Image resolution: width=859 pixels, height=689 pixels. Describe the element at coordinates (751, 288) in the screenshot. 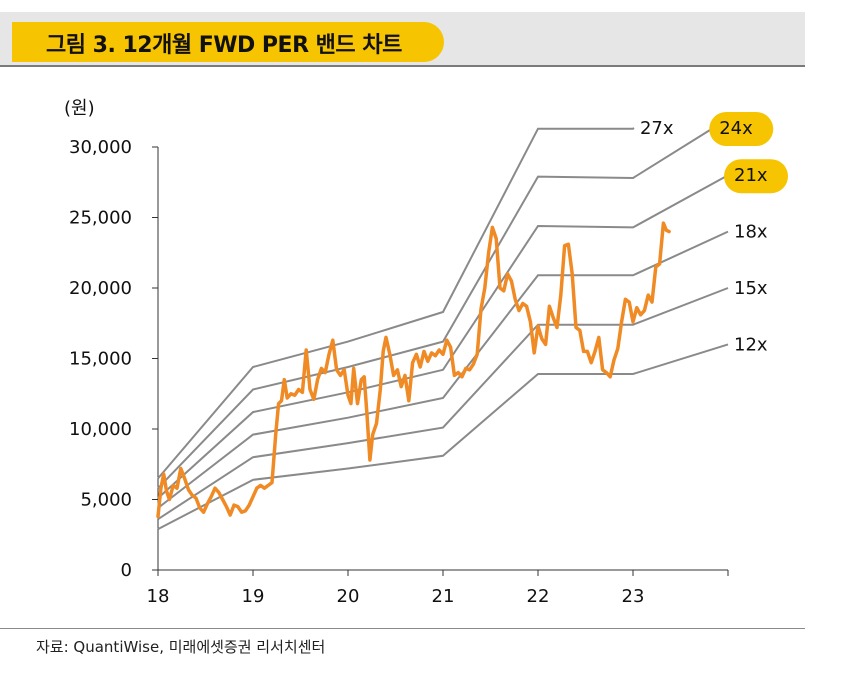

I see `band-label-15x: 15x` at that location.